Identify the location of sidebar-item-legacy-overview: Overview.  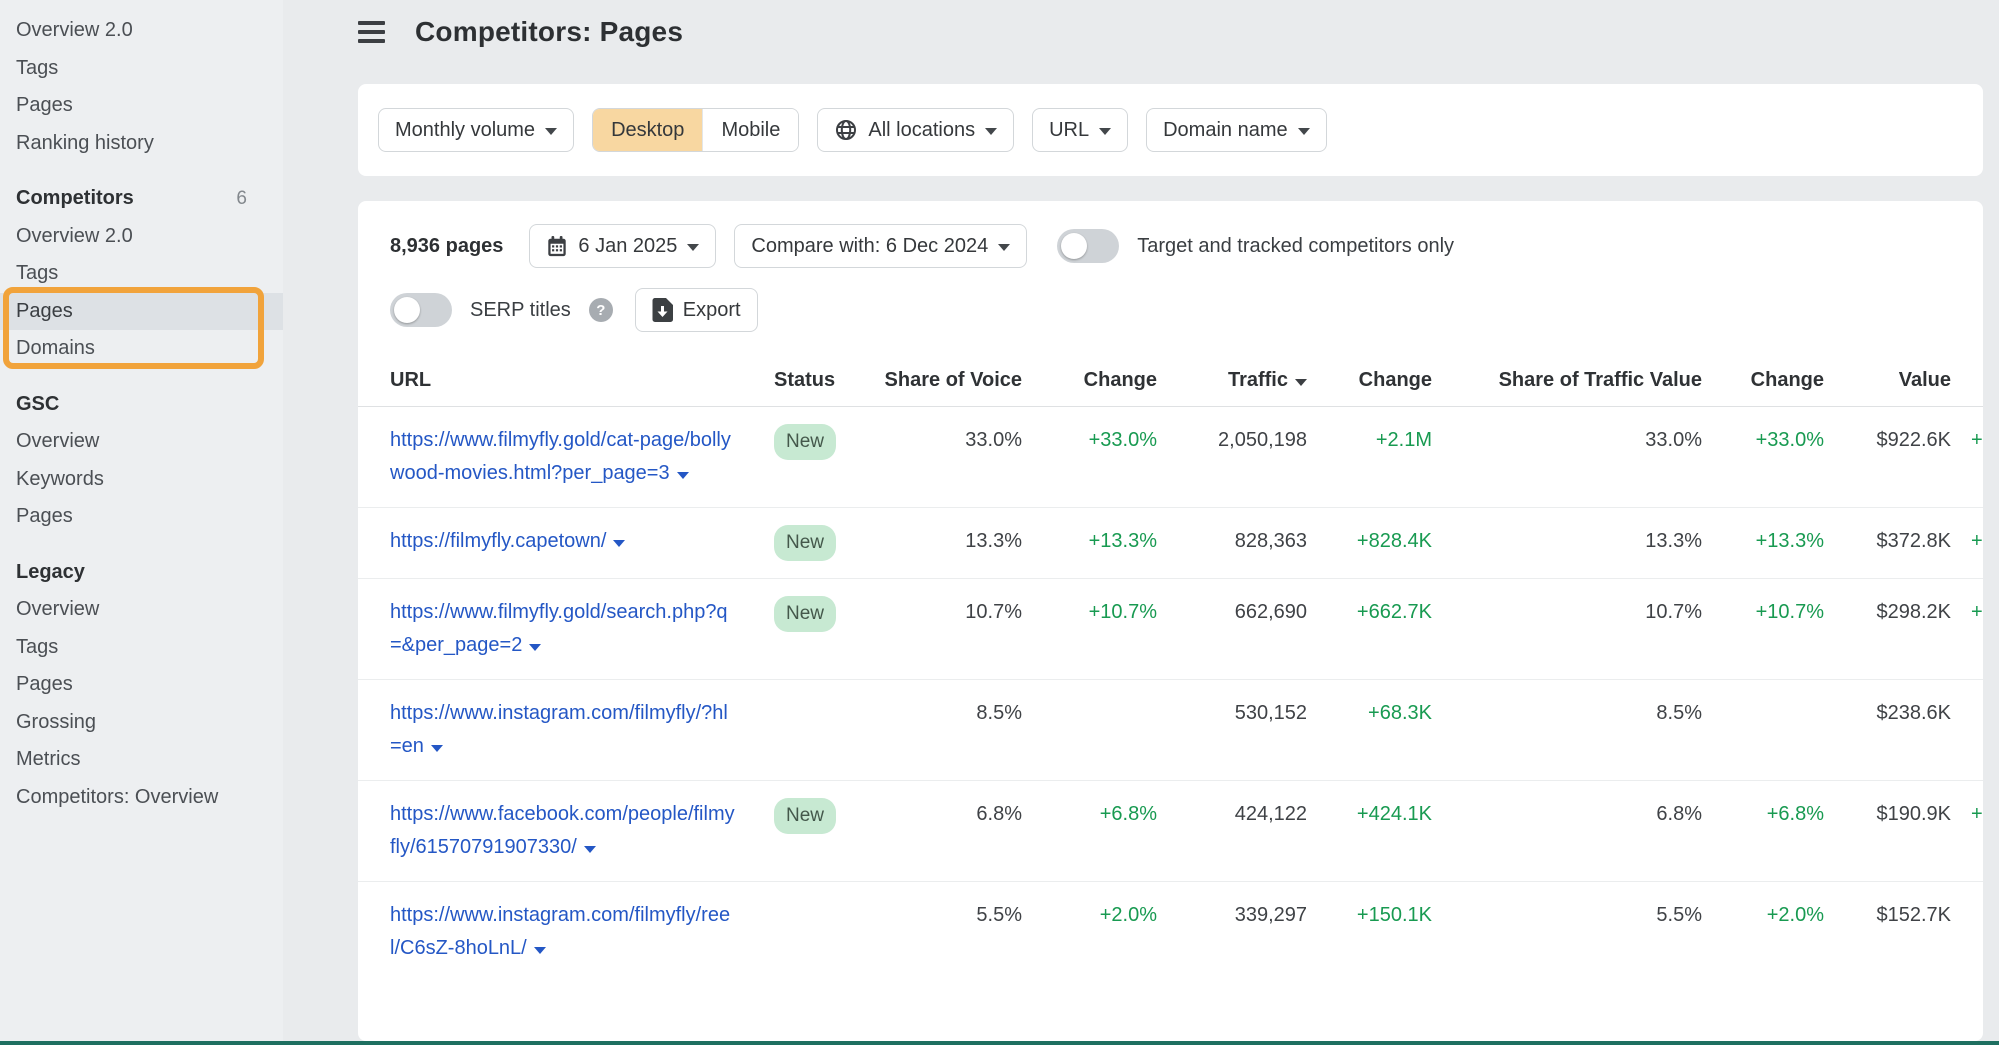
(141, 610).